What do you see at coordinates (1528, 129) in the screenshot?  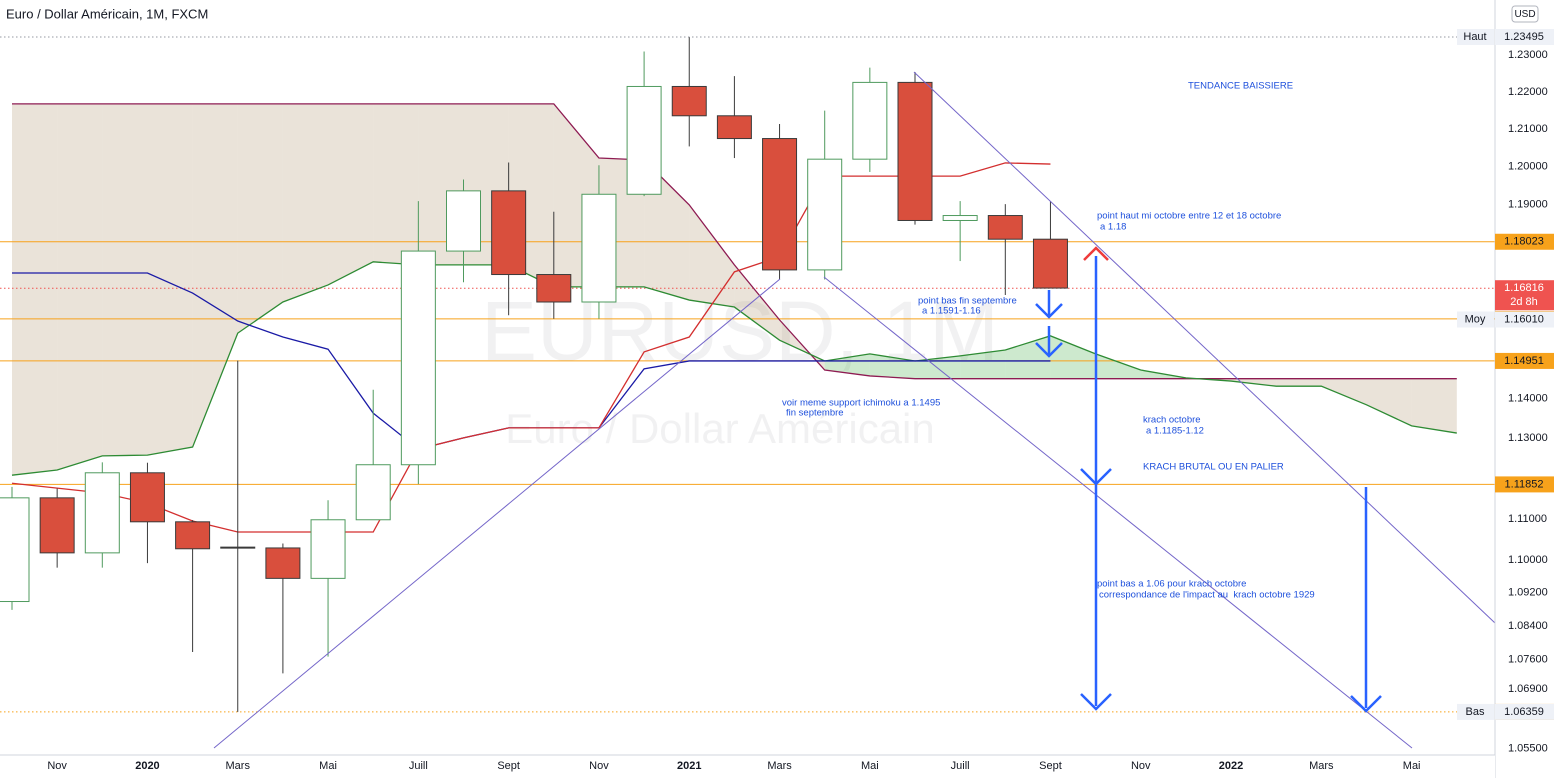 I see `y-tick-label: 1.21000` at bounding box center [1528, 129].